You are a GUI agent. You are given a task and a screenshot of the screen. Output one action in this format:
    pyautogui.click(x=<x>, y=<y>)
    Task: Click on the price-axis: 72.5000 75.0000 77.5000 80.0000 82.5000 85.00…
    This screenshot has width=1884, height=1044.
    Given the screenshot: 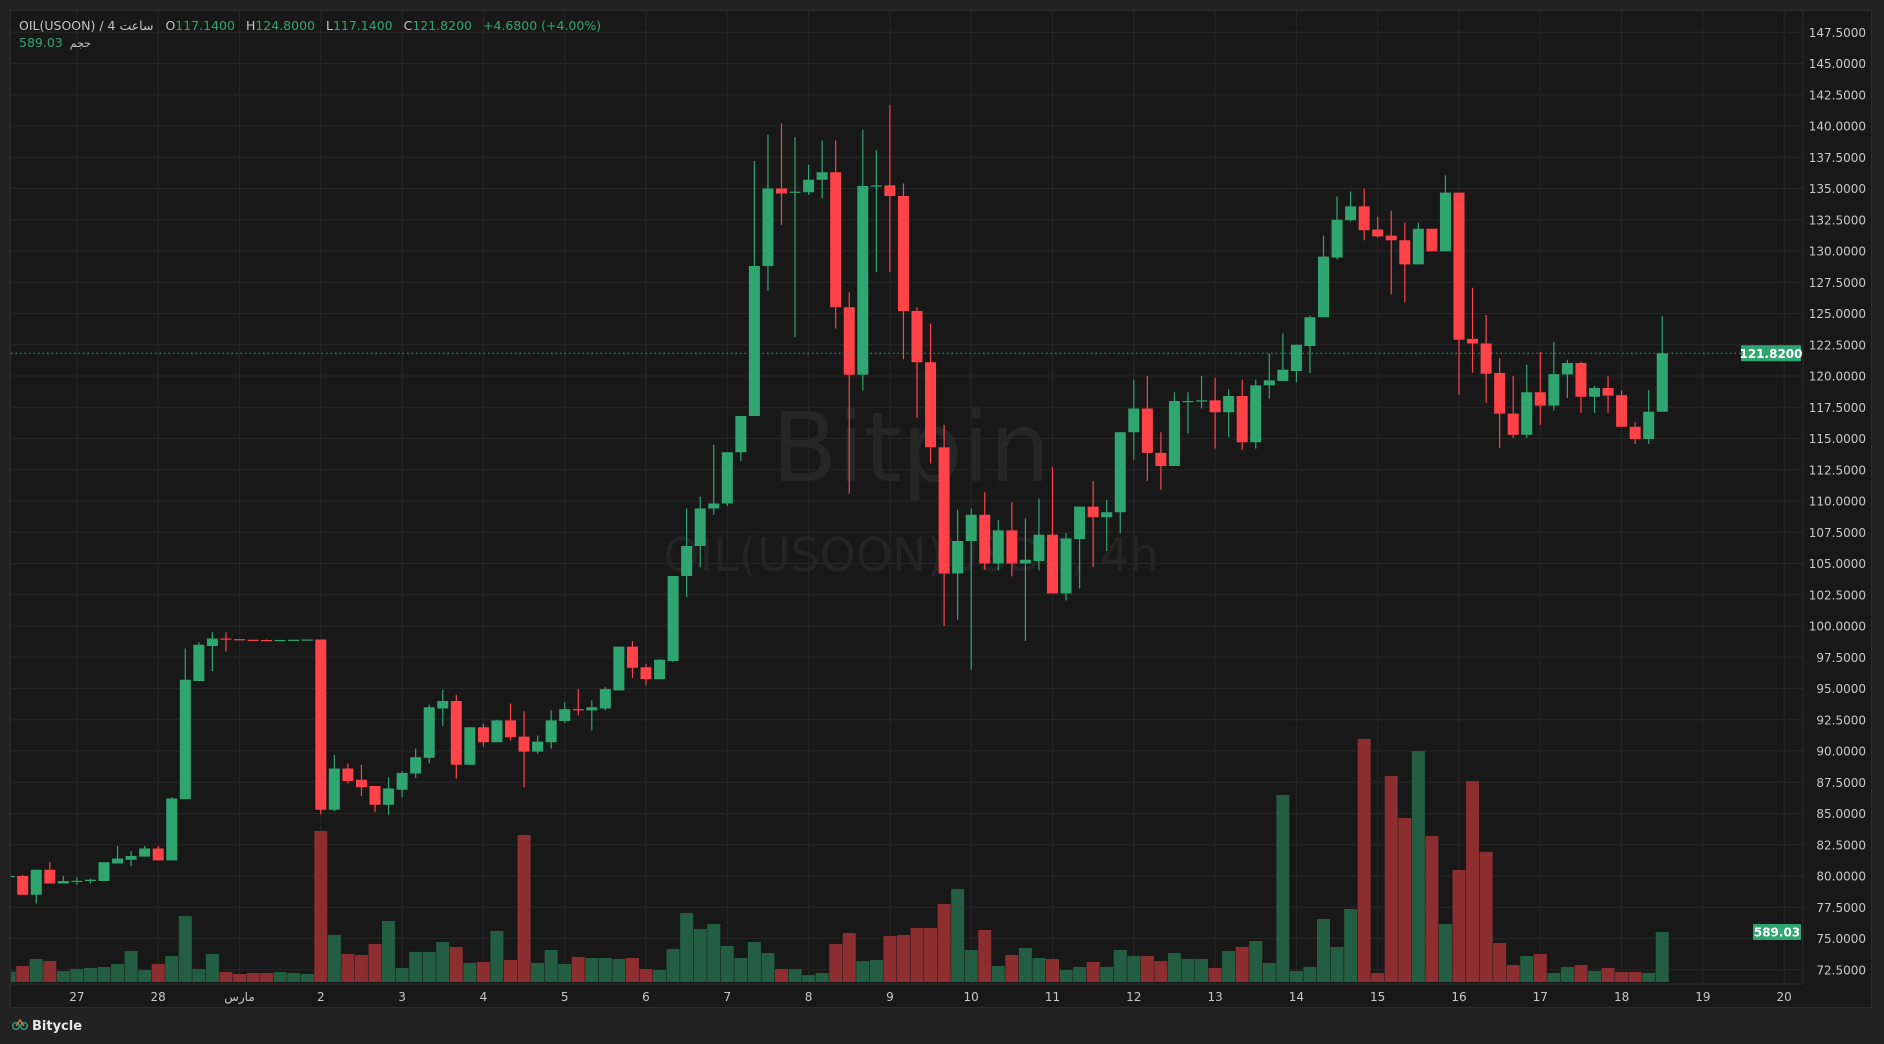 What is the action you would take?
    pyautogui.click(x=1837, y=502)
    